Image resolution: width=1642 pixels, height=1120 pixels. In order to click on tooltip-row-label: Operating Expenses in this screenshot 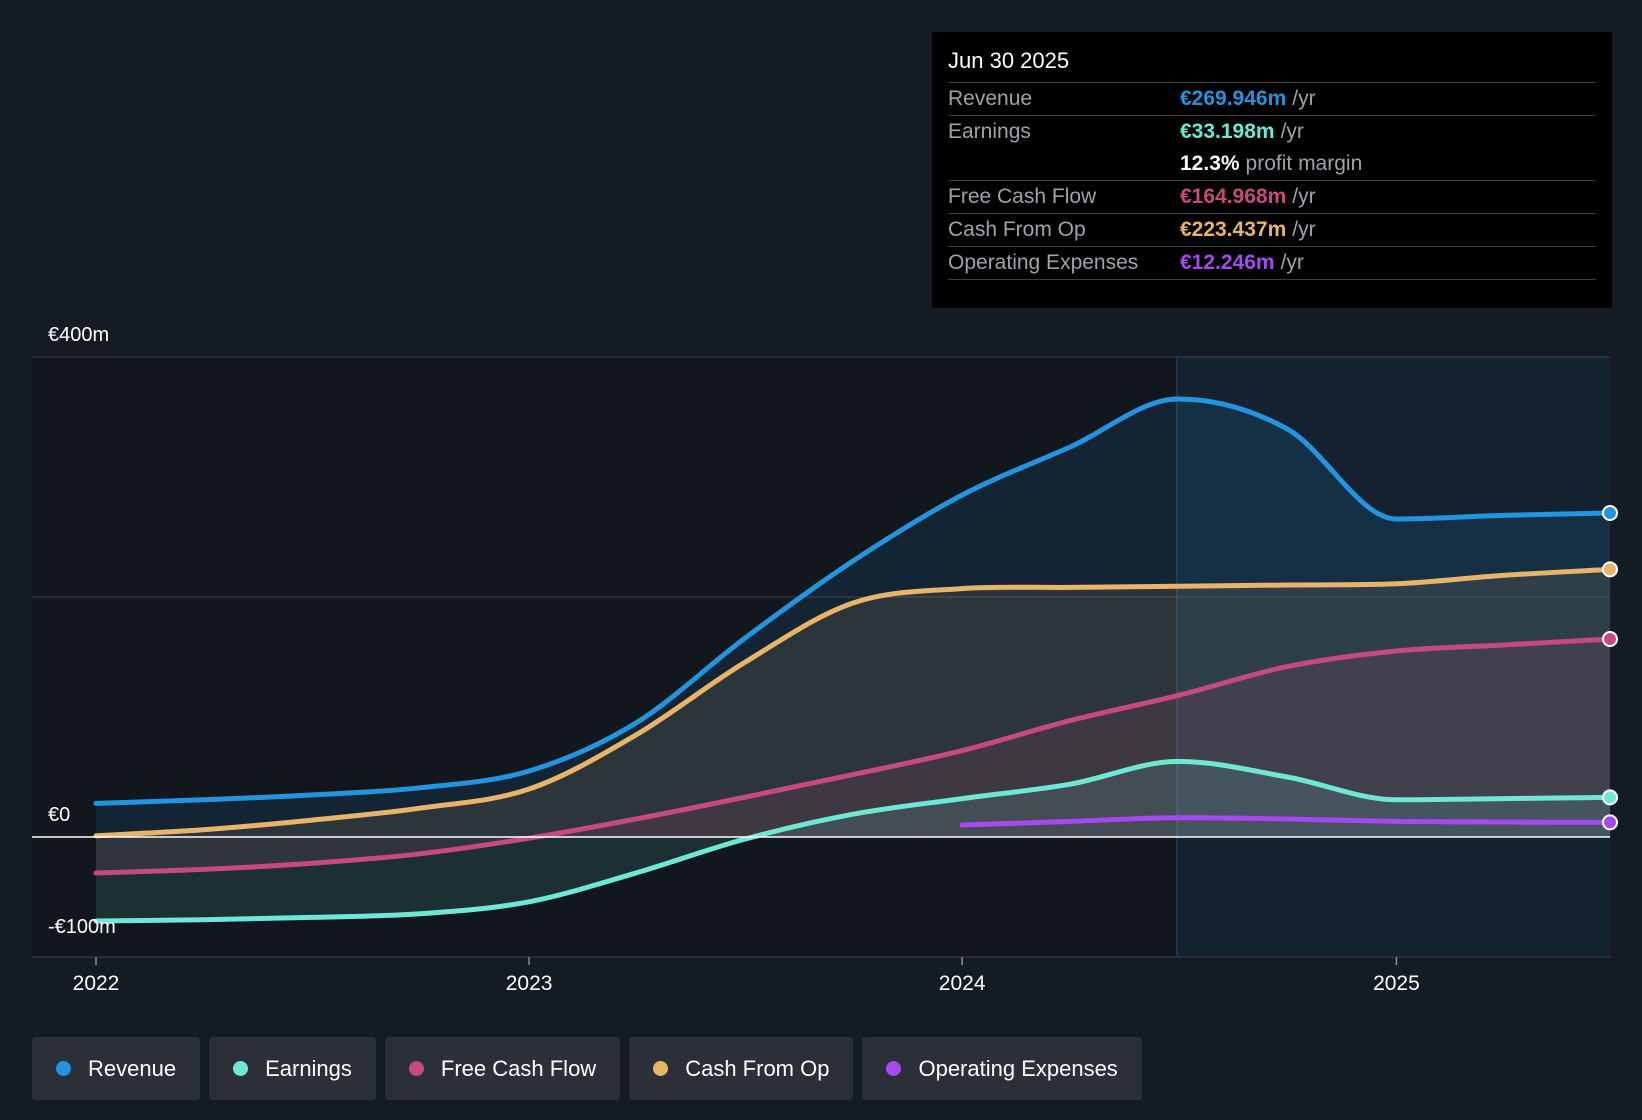, I will do `click(1043, 262)`.